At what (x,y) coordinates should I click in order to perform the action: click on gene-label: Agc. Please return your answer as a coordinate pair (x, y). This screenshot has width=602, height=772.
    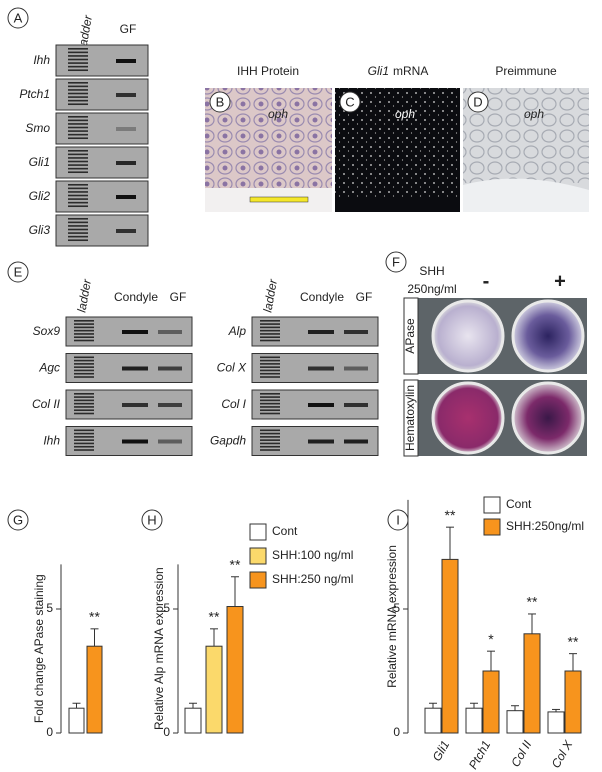
    Looking at the image, I should click on (49, 368).